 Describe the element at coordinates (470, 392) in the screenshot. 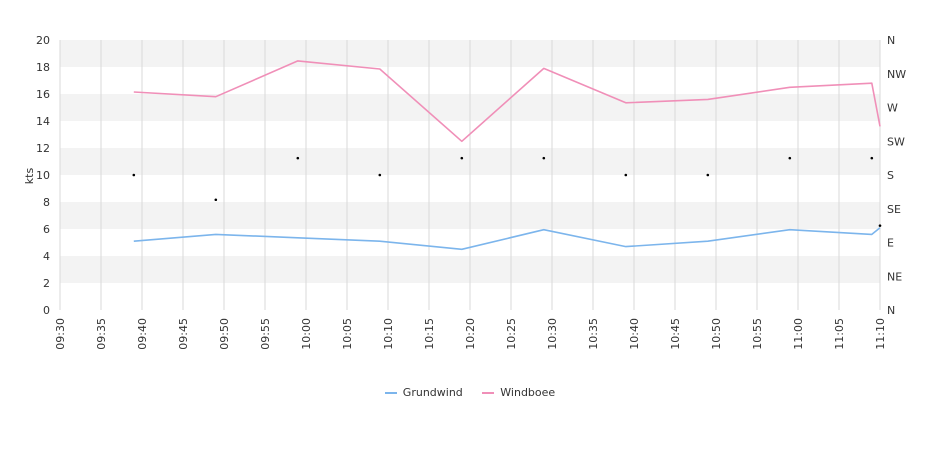

I see `legend: Grundwind Windboee` at that location.